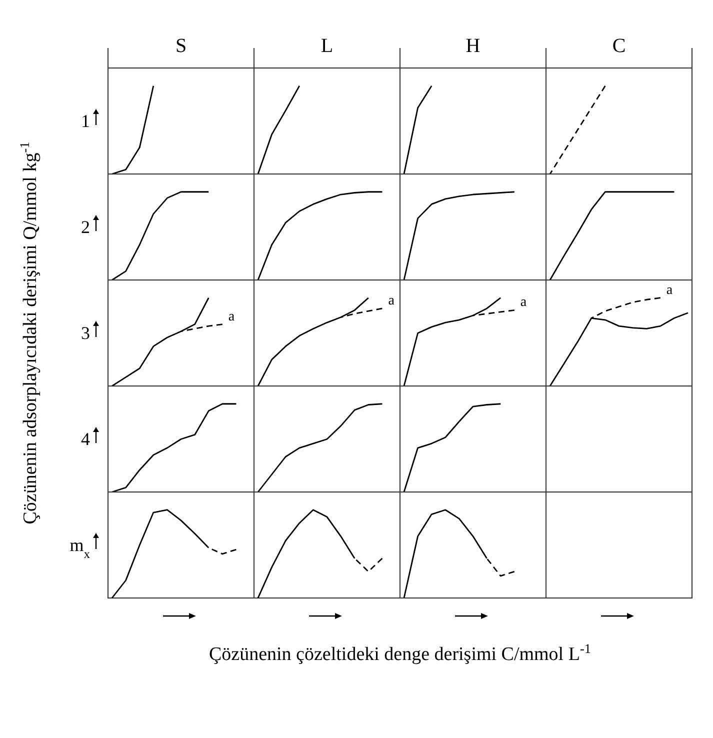 The width and height of the screenshot is (713, 738). Describe the element at coordinates (473, 46) in the screenshot. I see `text: H` at that location.